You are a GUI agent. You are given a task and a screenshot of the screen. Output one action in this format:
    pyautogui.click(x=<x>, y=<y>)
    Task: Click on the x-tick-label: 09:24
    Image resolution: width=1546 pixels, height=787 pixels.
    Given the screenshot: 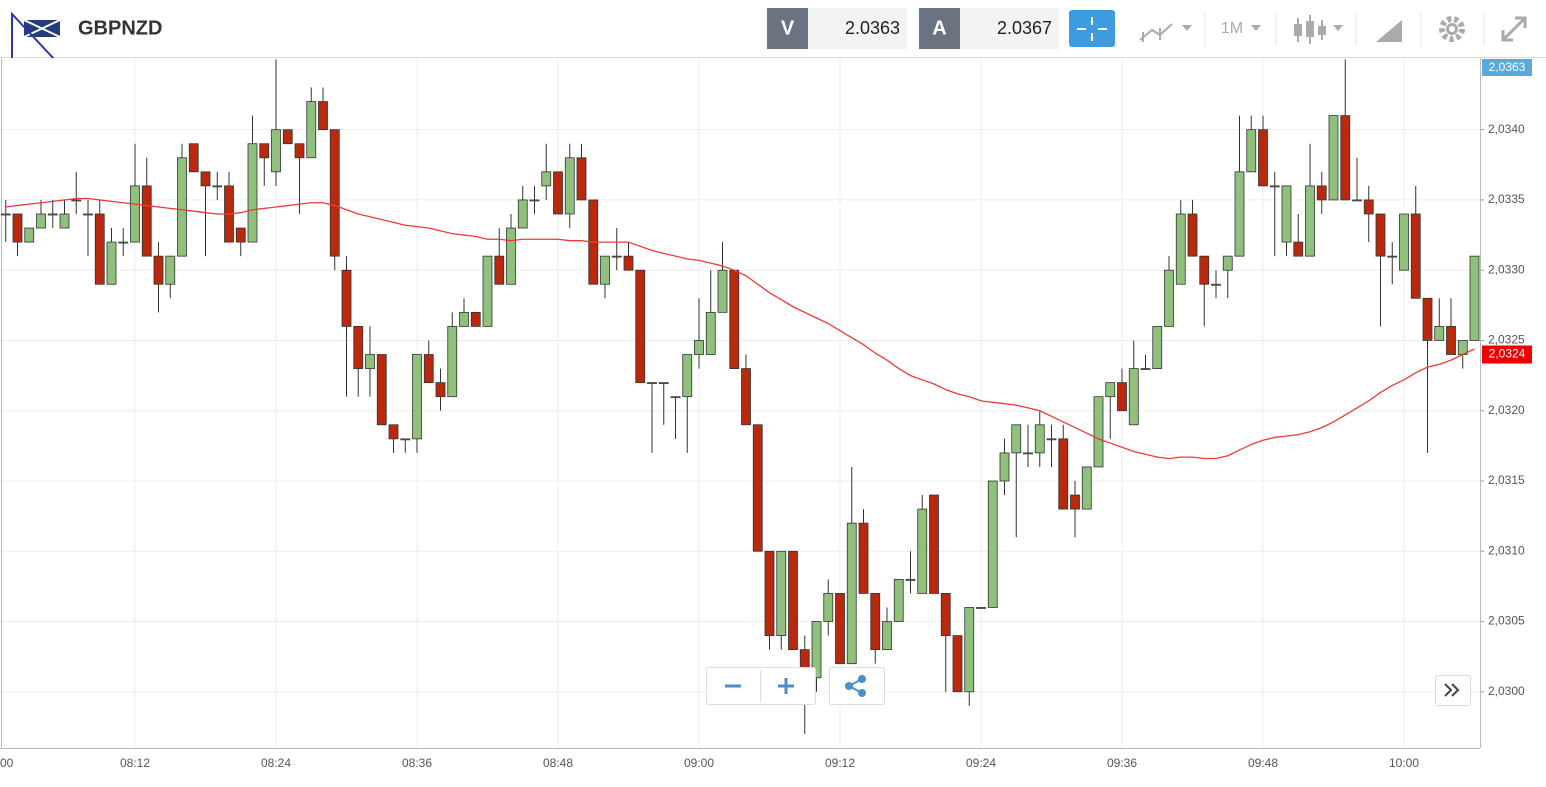 What is the action you would take?
    pyautogui.click(x=981, y=763)
    